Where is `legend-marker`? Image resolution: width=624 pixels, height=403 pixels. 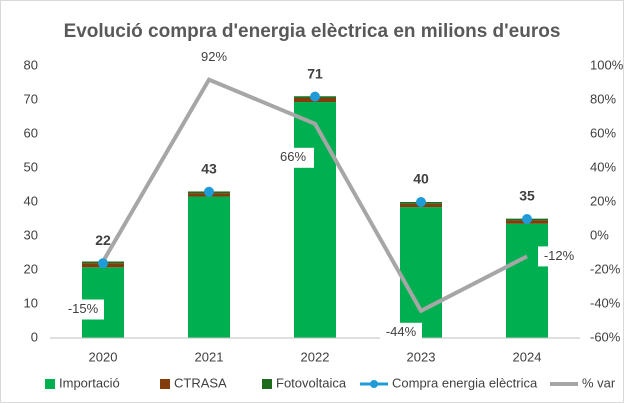 legend-marker is located at coordinates (374, 384).